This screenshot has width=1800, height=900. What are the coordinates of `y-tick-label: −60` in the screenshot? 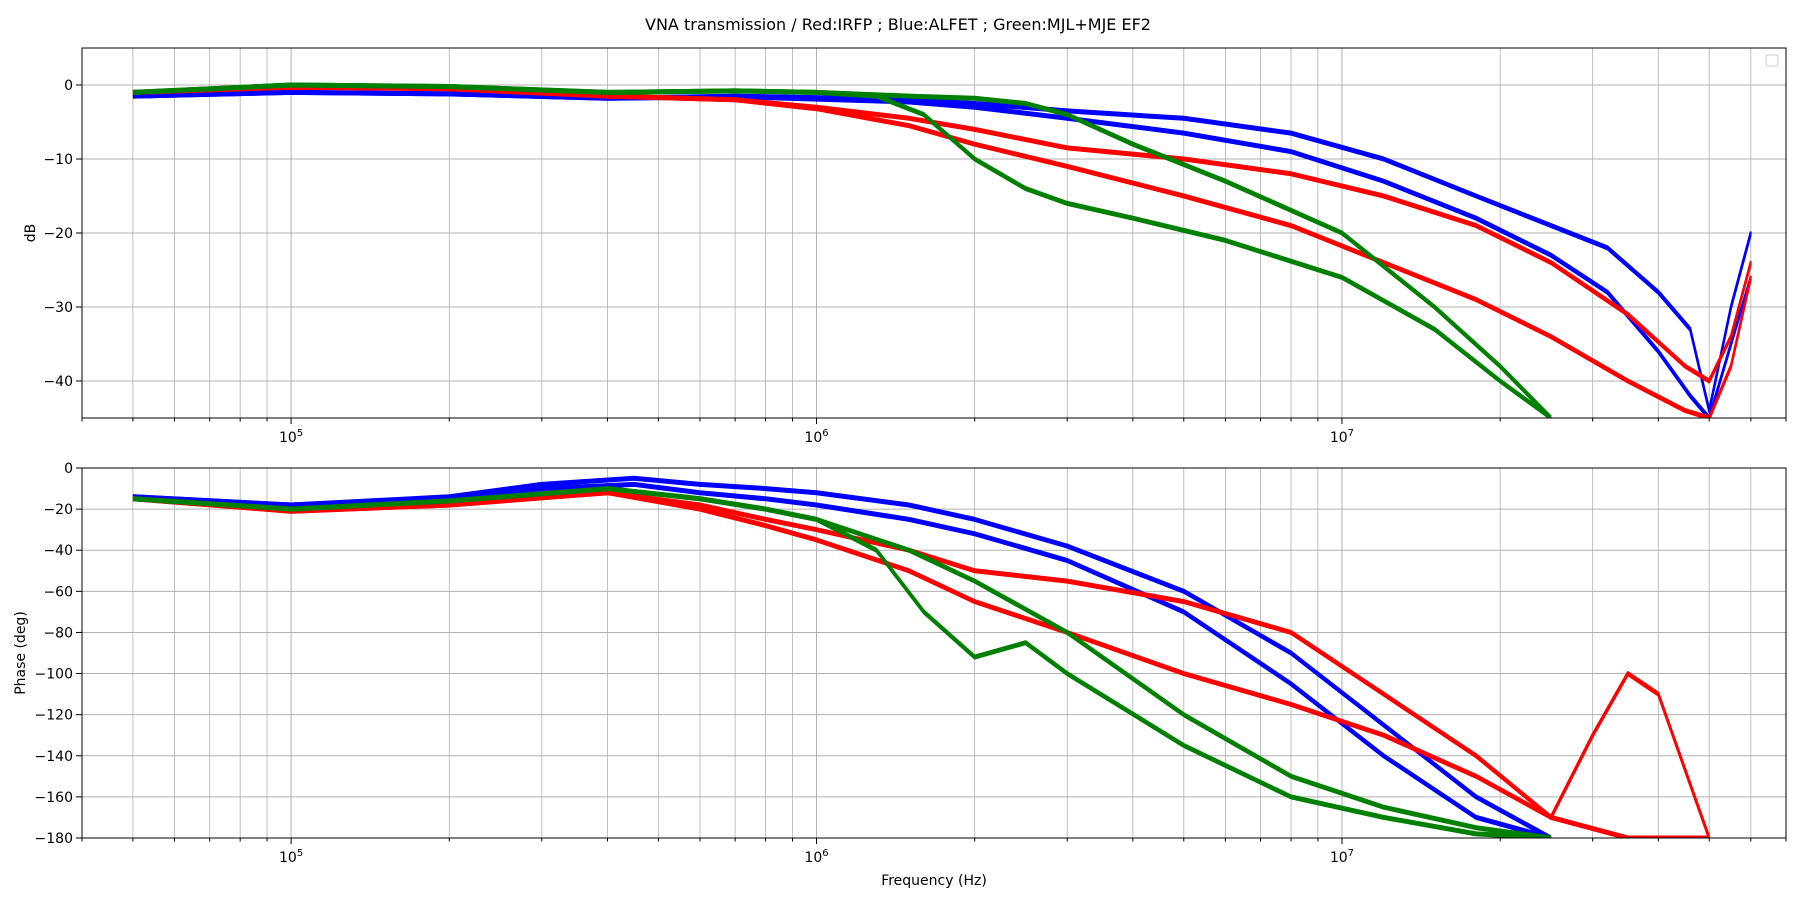 It's located at (58, 592).